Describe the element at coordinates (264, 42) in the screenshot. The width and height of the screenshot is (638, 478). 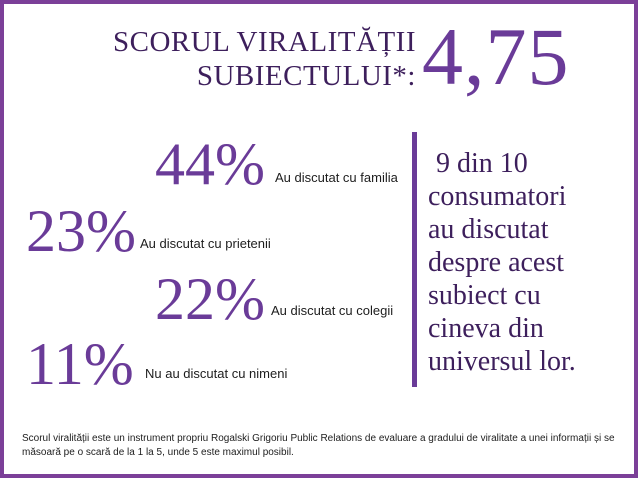
I see `score-title-line1: SCORUL VIRALITĂȚII` at that location.